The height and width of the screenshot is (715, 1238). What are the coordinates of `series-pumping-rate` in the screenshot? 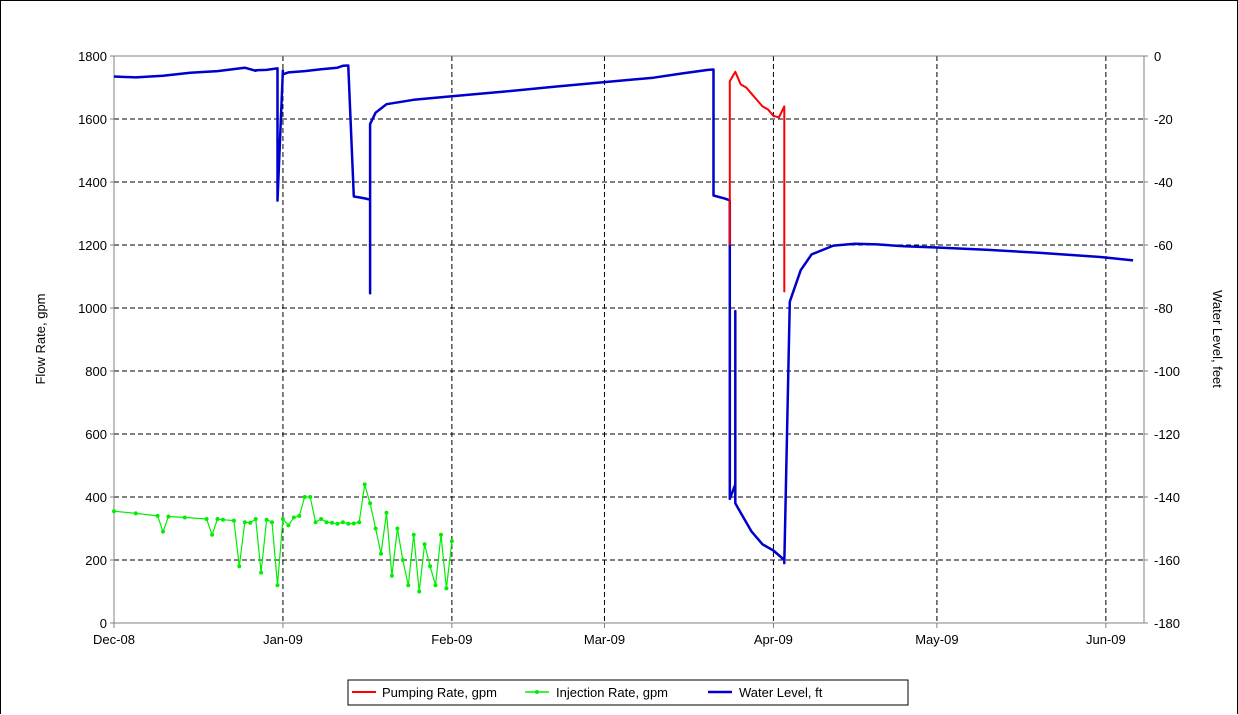 It's located at (757, 181).